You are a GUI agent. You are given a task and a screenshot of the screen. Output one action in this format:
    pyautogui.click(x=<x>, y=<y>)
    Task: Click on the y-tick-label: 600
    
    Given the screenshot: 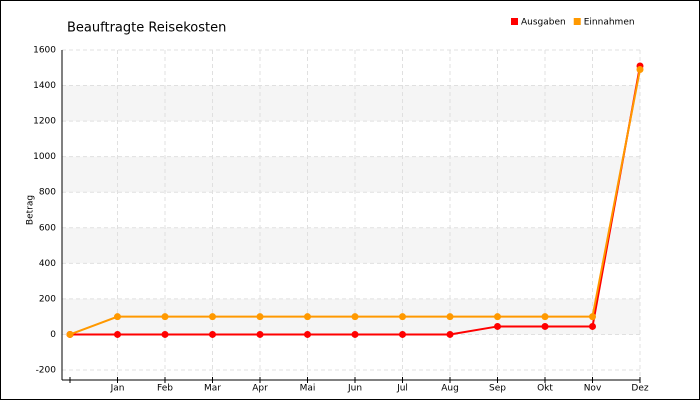 What is the action you would take?
    pyautogui.click(x=47, y=228)
    